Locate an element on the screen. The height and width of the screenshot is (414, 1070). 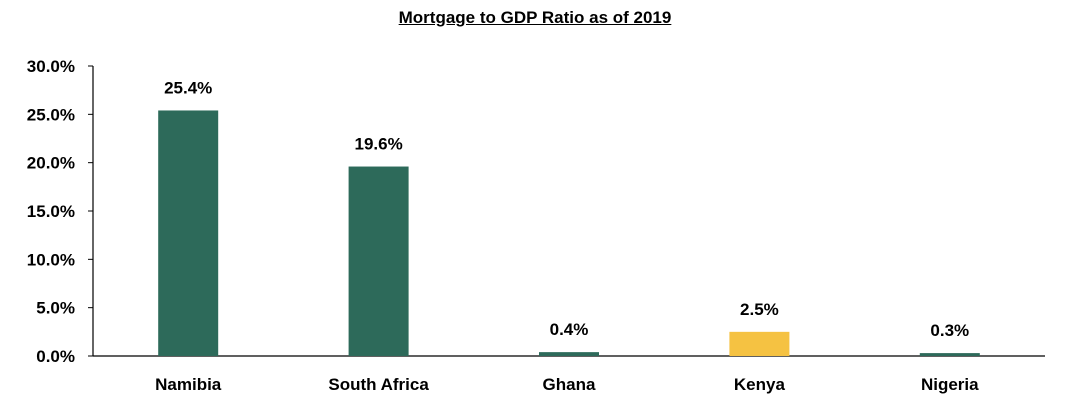
bar-ghana is located at coordinates (569, 354).